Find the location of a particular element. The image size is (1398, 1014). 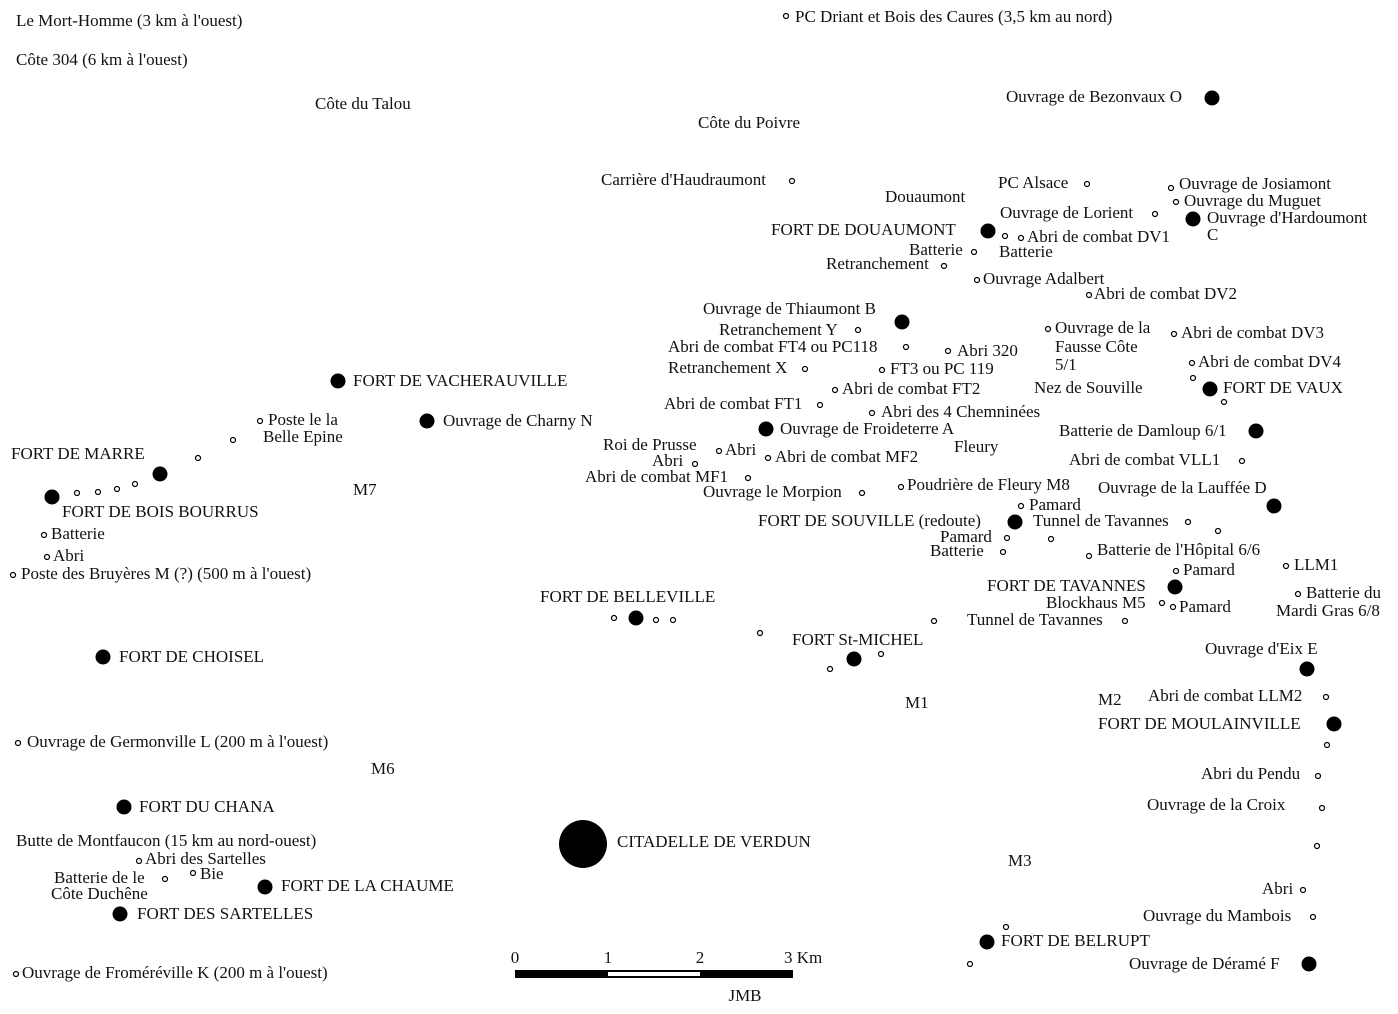

place-label: FORT DE MOULAINVILLE is located at coordinates (1199, 723).